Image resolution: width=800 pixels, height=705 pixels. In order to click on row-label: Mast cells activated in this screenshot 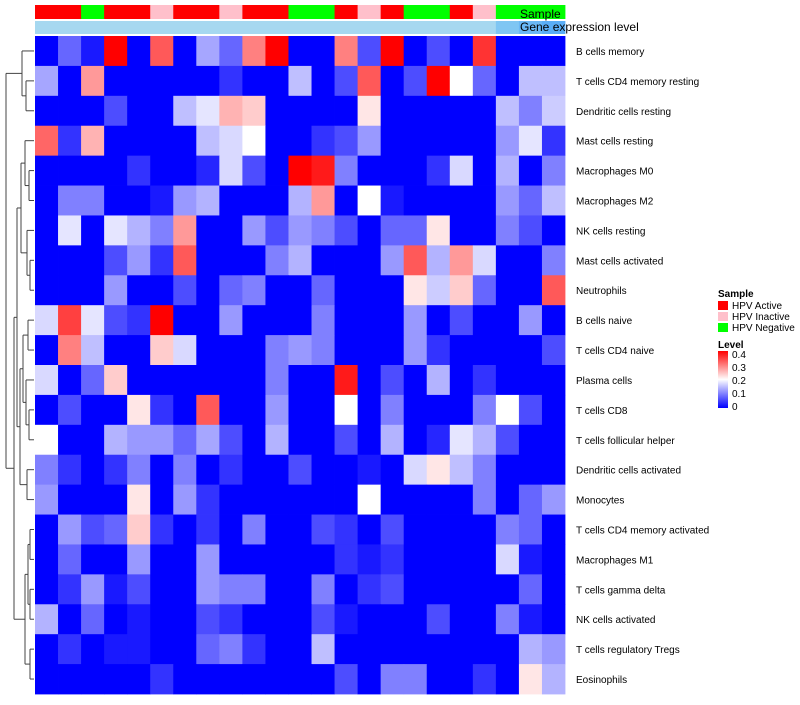, I will do `click(619, 261)`.